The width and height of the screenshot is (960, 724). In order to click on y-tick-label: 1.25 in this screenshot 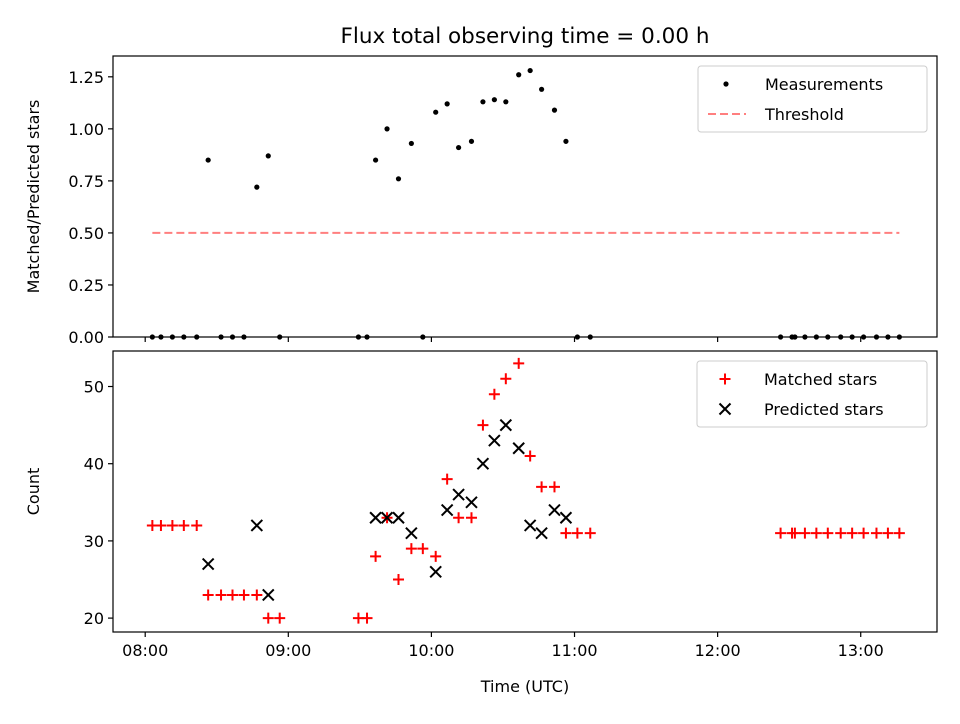, I will do `click(86, 77)`.